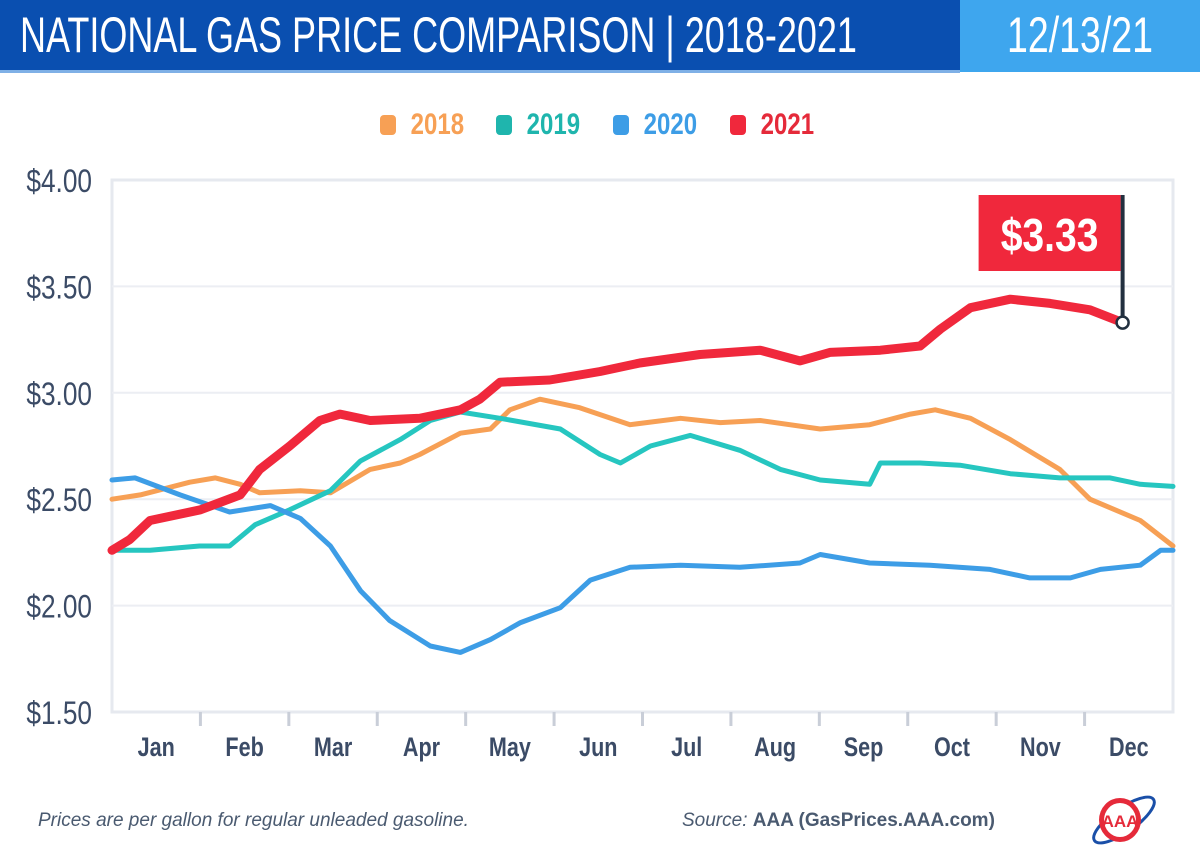 This screenshot has width=1200, height=850. What do you see at coordinates (510, 748) in the screenshot?
I see `x-tick-label: May` at bounding box center [510, 748].